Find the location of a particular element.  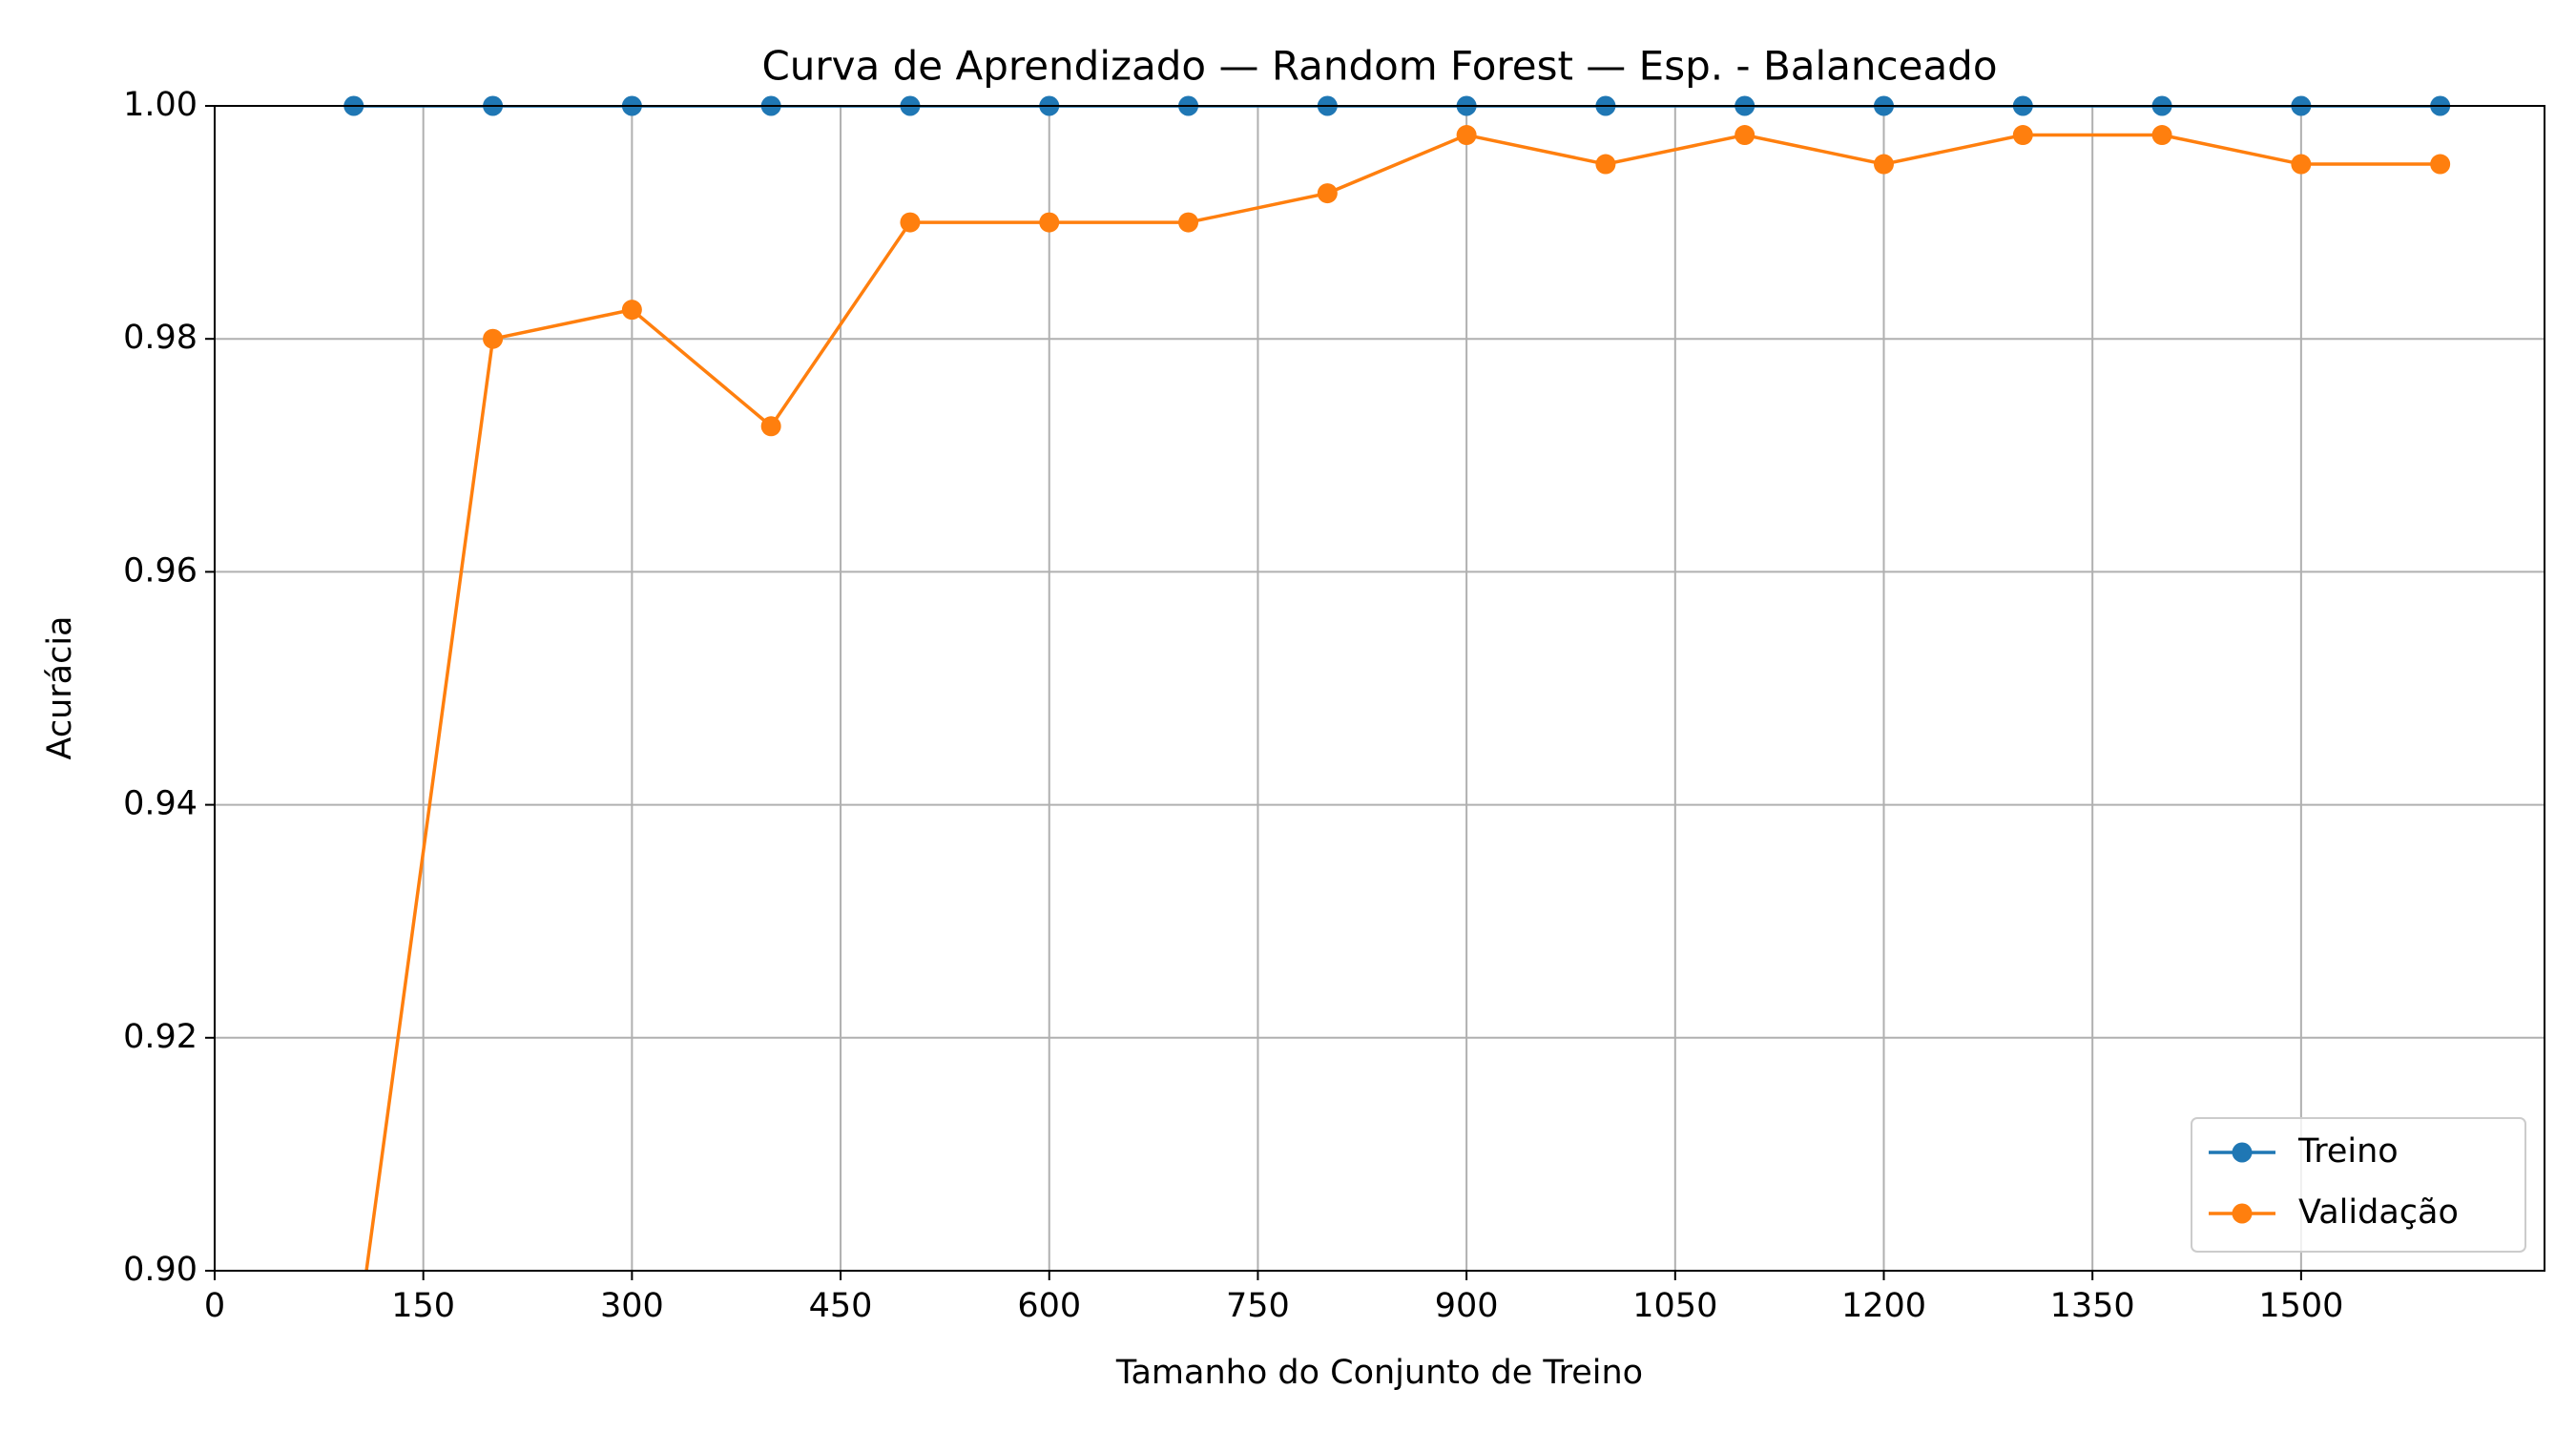

x-tick-label: 1500 is located at coordinates (2300, 1306).